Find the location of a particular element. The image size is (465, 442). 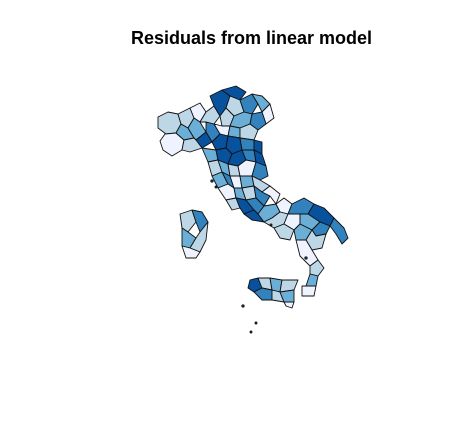

map-title: Residuals from linear model is located at coordinates (251, 38).